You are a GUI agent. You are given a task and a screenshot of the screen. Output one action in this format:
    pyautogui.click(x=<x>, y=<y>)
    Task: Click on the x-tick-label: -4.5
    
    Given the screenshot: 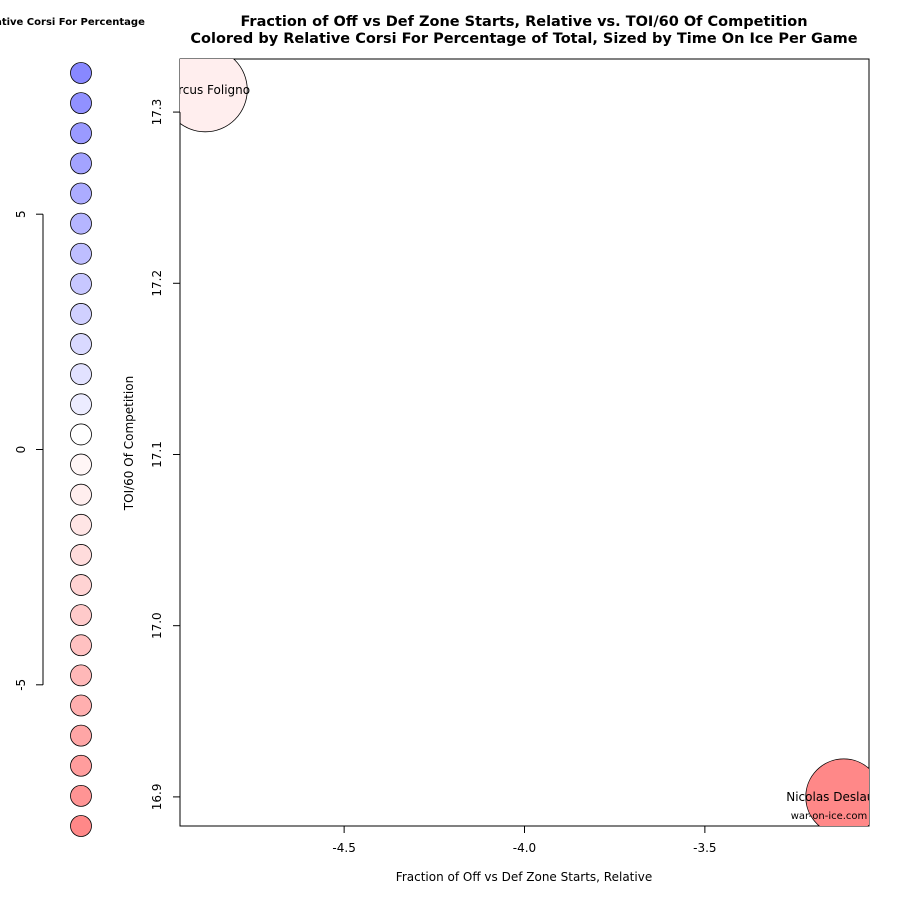 What is the action you would take?
    pyautogui.click(x=343, y=848)
    